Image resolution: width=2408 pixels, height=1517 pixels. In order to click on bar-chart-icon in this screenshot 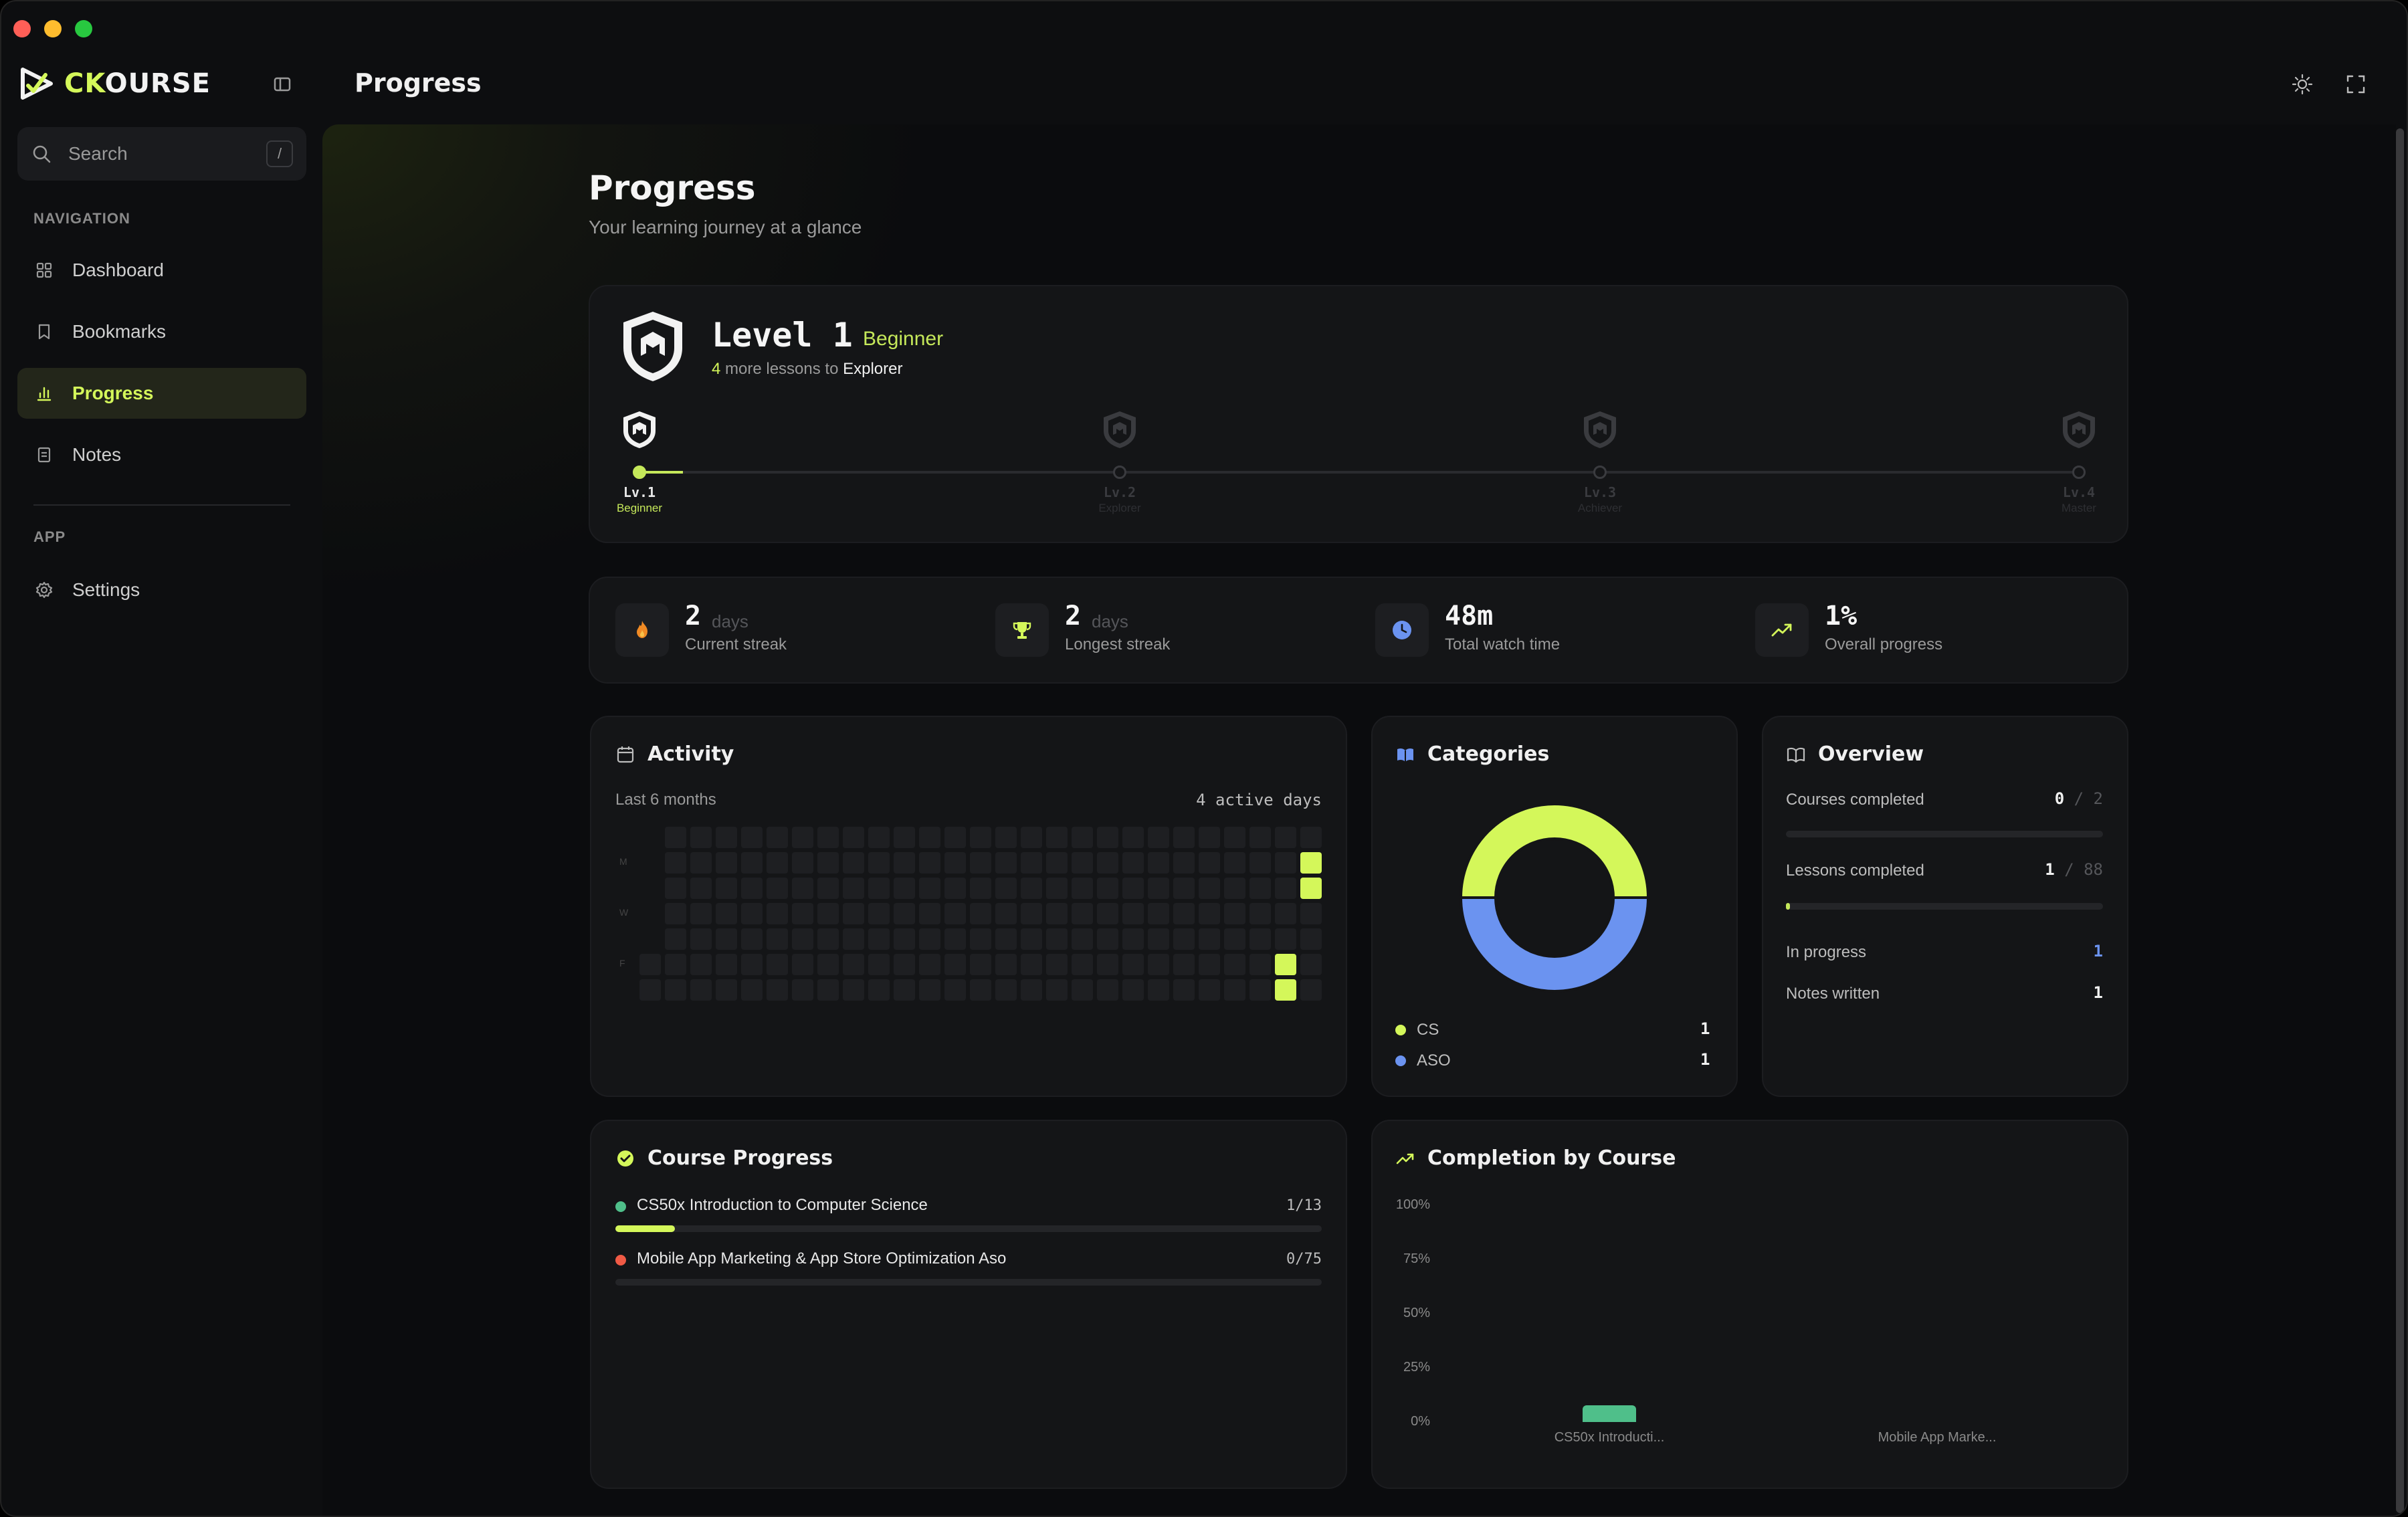, I will do `click(45, 394)`.